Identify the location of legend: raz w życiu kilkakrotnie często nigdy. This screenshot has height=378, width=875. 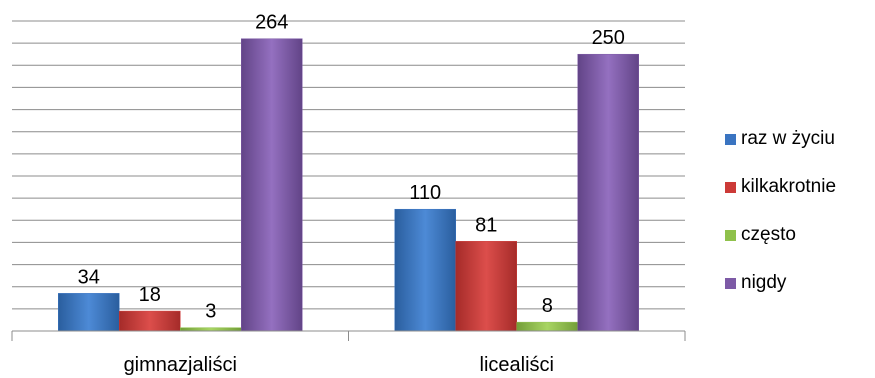
(780, 211).